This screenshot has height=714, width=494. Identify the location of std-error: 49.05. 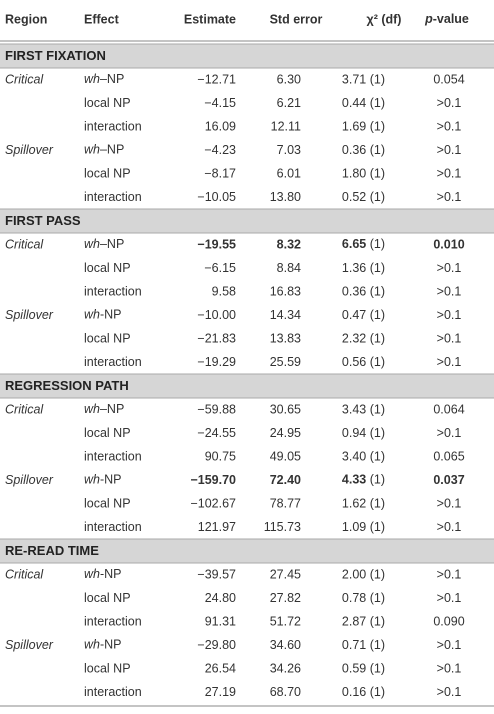
(285, 456).